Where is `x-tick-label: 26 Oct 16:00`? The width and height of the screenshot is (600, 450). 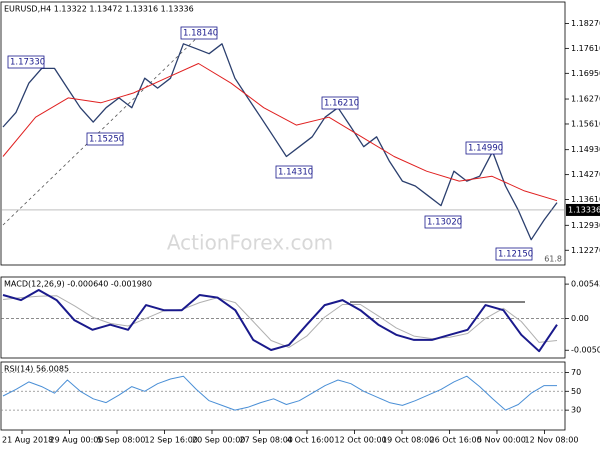 x-tick-label: 26 Oct 16:00 is located at coordinates (456, 440).